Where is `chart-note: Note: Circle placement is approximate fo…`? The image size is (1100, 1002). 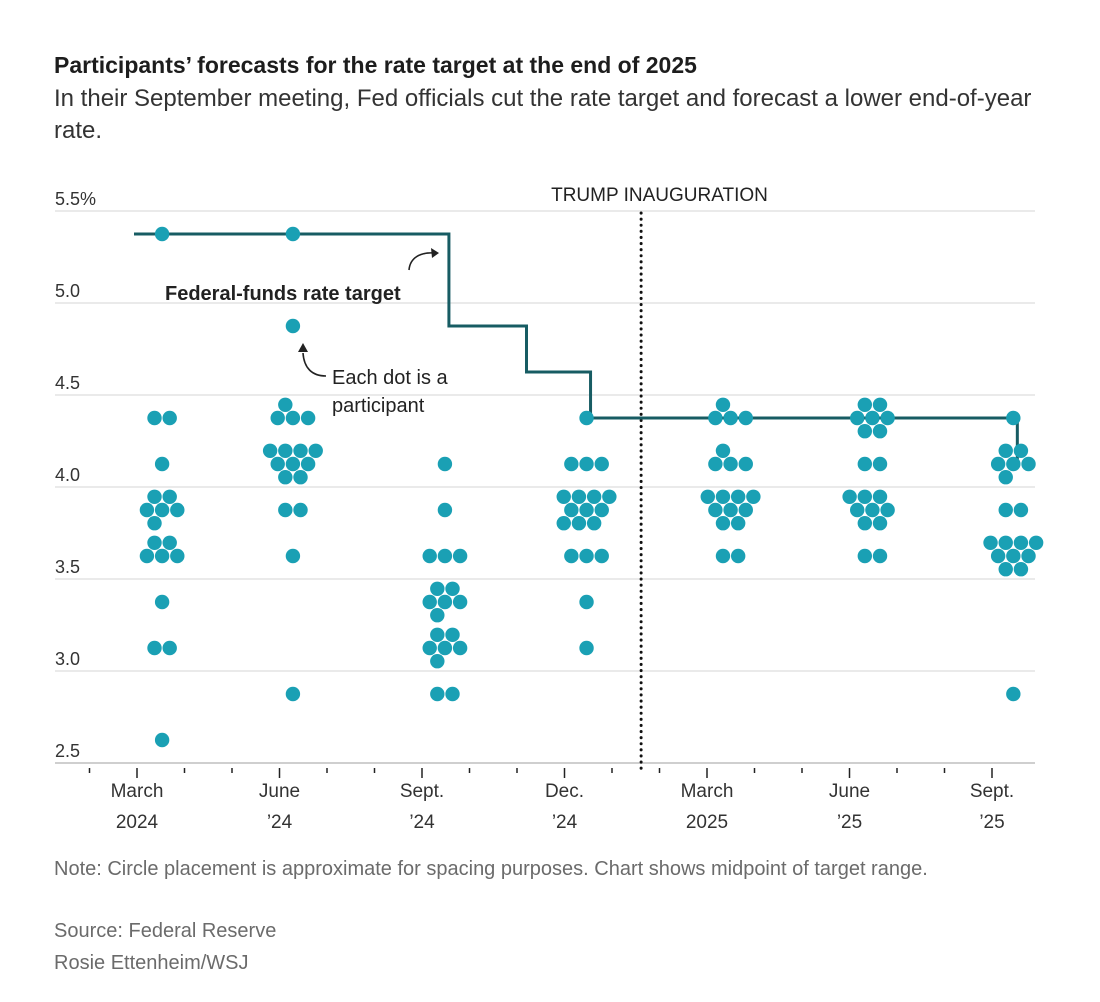
chart-note: Note: Circle placement is approximate fo… is located at coordinates (491, 869).